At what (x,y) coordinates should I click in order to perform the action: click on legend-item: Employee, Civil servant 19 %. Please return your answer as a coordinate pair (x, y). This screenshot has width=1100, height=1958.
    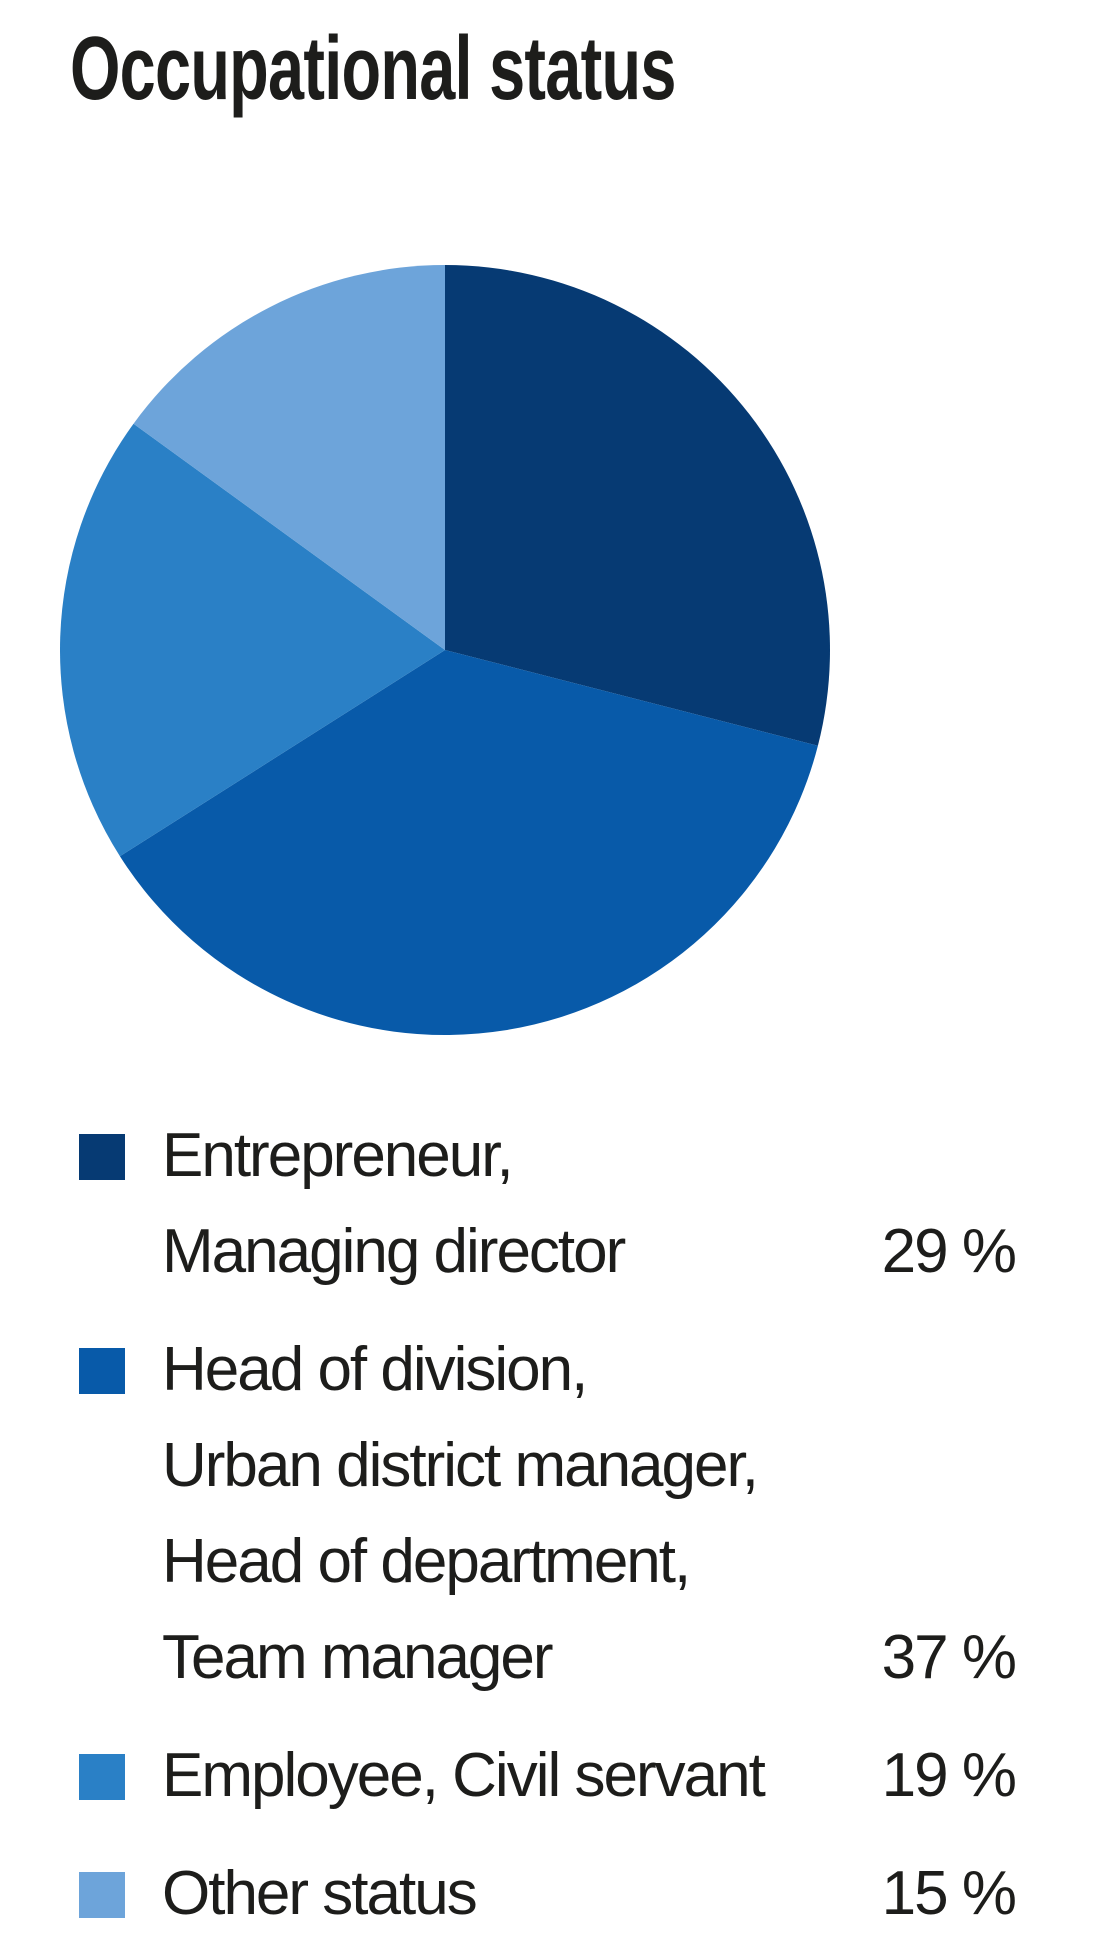
    Looking at the image, I should click on (548, 1776).